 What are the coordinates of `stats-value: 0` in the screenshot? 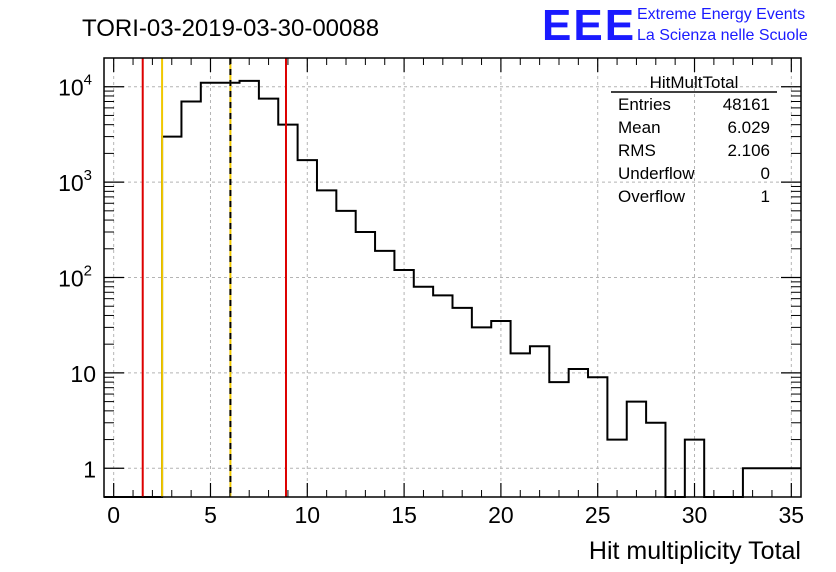 It's located at (765, 173).